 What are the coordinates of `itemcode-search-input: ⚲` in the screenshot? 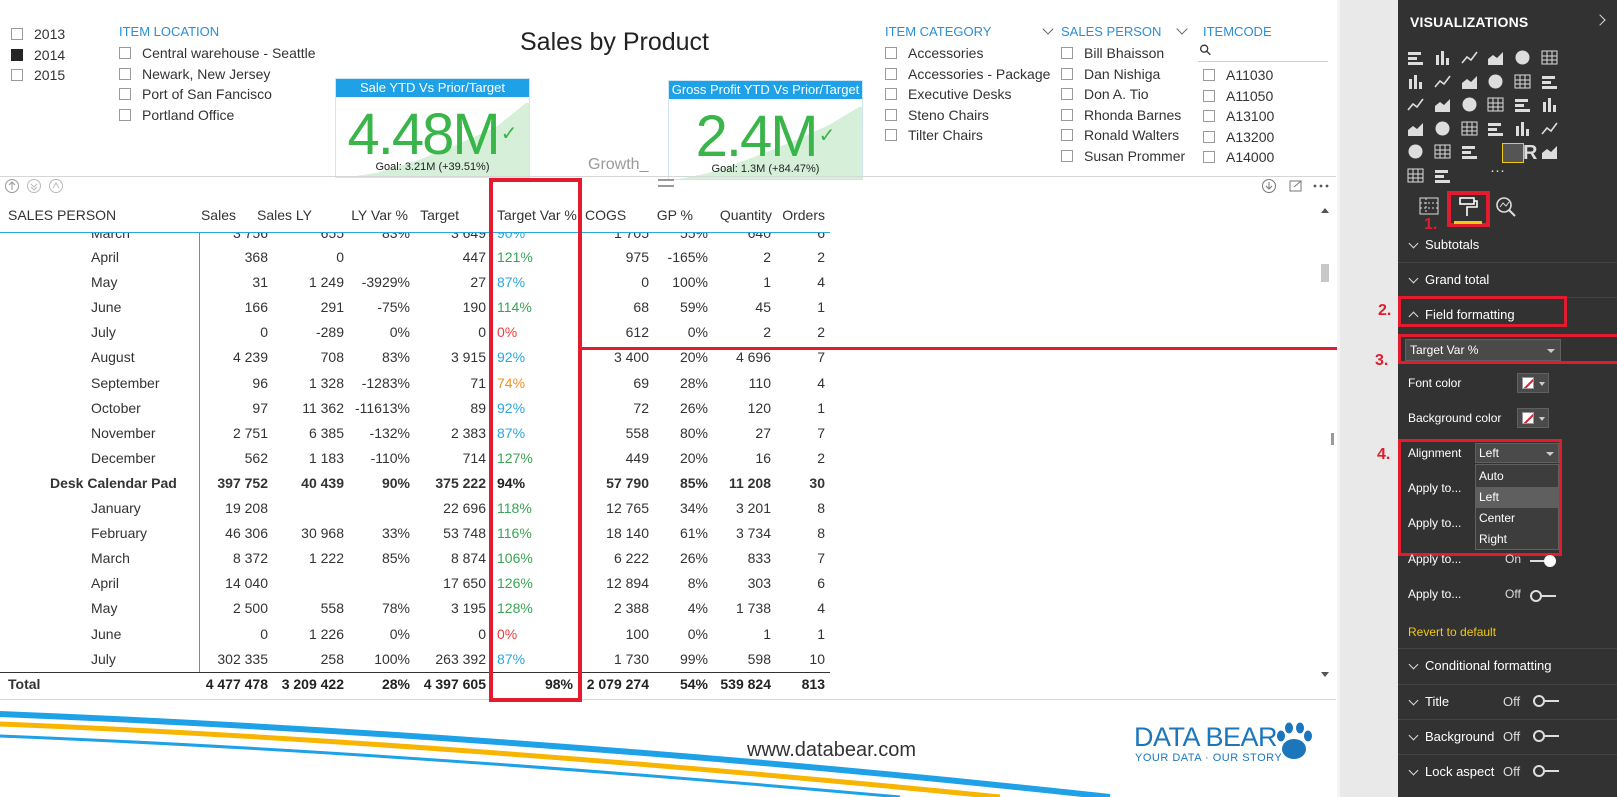 It's located at (1262, 51).